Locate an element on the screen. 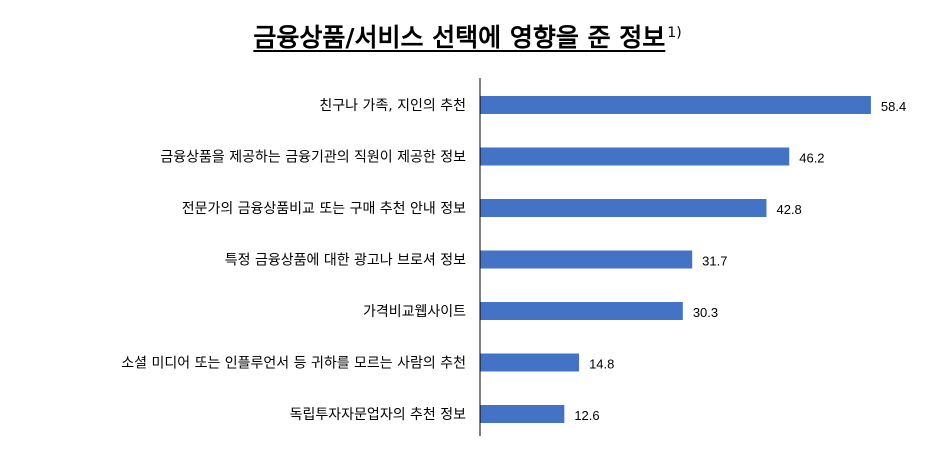  category-label-4: 특정 금융상품에 대한 광고나 브로셔 정보 is located at coordinates (345, 261).